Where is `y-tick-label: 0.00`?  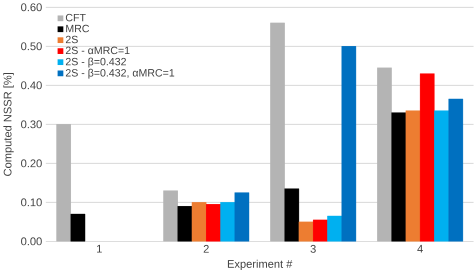
y-tick-label: 0.00 is located at coordinates (31, 241).